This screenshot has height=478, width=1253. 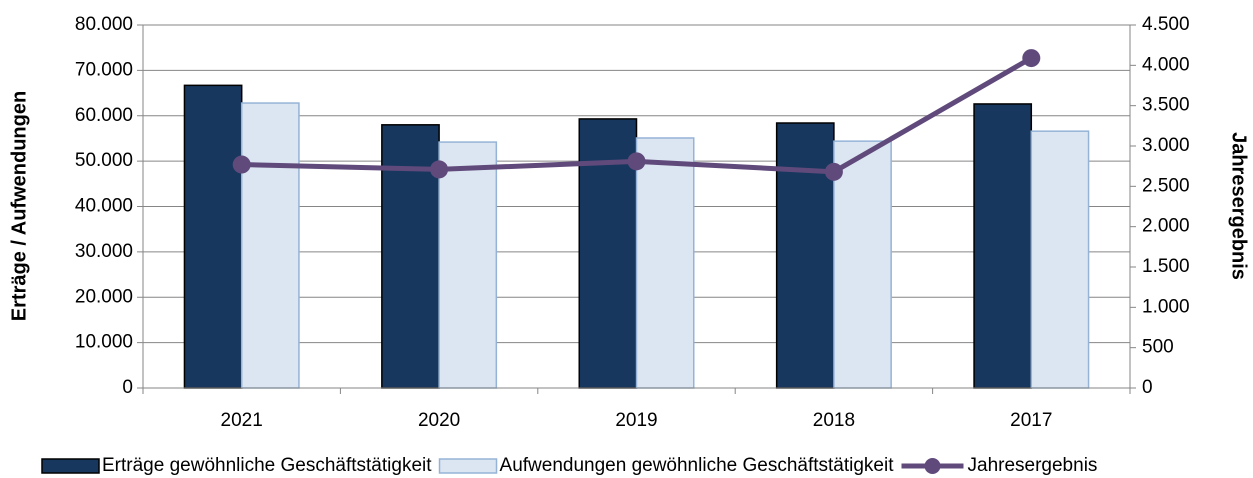 What do you see at coordinates (1166, 24) in the screenshot?
I see `y2-tick-label: 4.500` at bounding box center [1166, 24].